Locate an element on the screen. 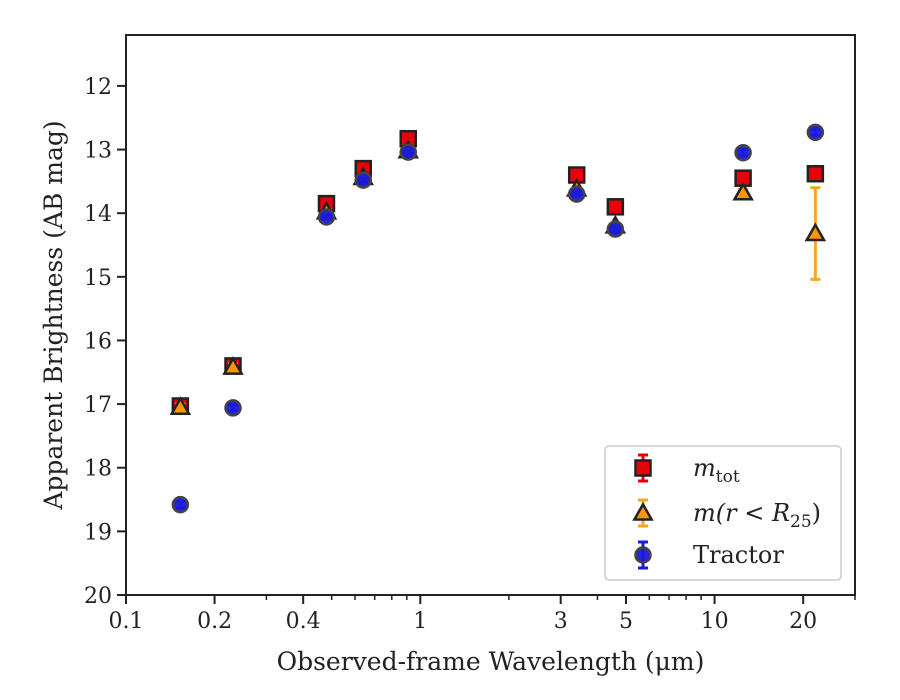  y-tick-label: 14 is located at coordinates (98, 214).